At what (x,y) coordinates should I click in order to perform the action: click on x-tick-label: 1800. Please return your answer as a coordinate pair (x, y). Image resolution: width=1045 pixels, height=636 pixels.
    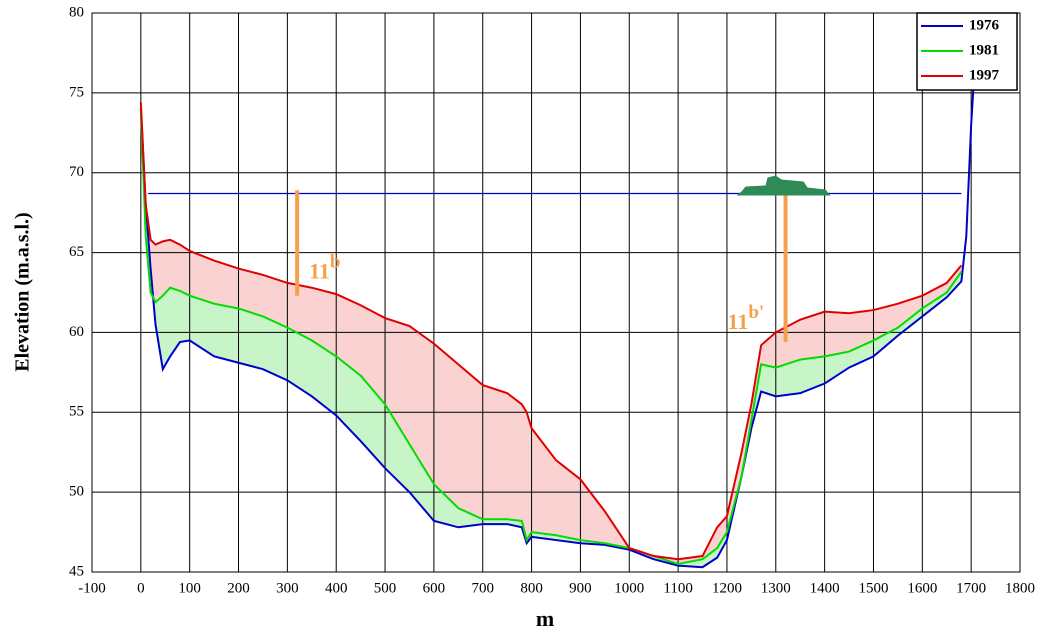
    Looking at the image, I should click on (1020, 588).